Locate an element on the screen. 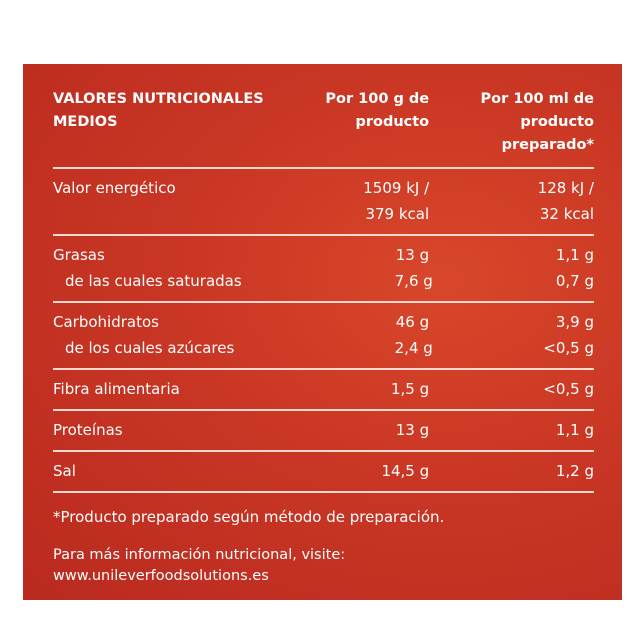 This screenshot has width=640, height=640. row-label: Sal is located at coordinates (64, 471).